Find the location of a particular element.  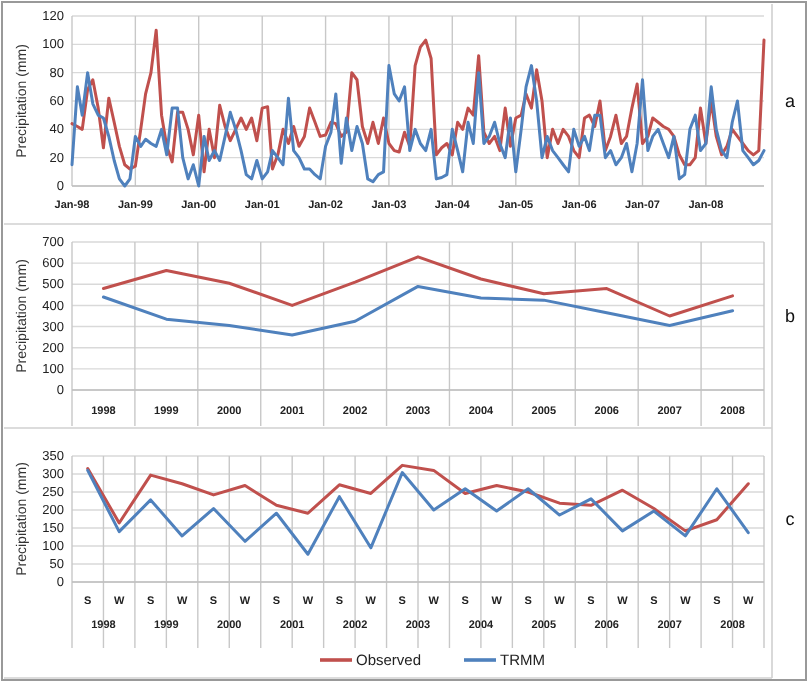

text: b is located at coordinates (790, 315).